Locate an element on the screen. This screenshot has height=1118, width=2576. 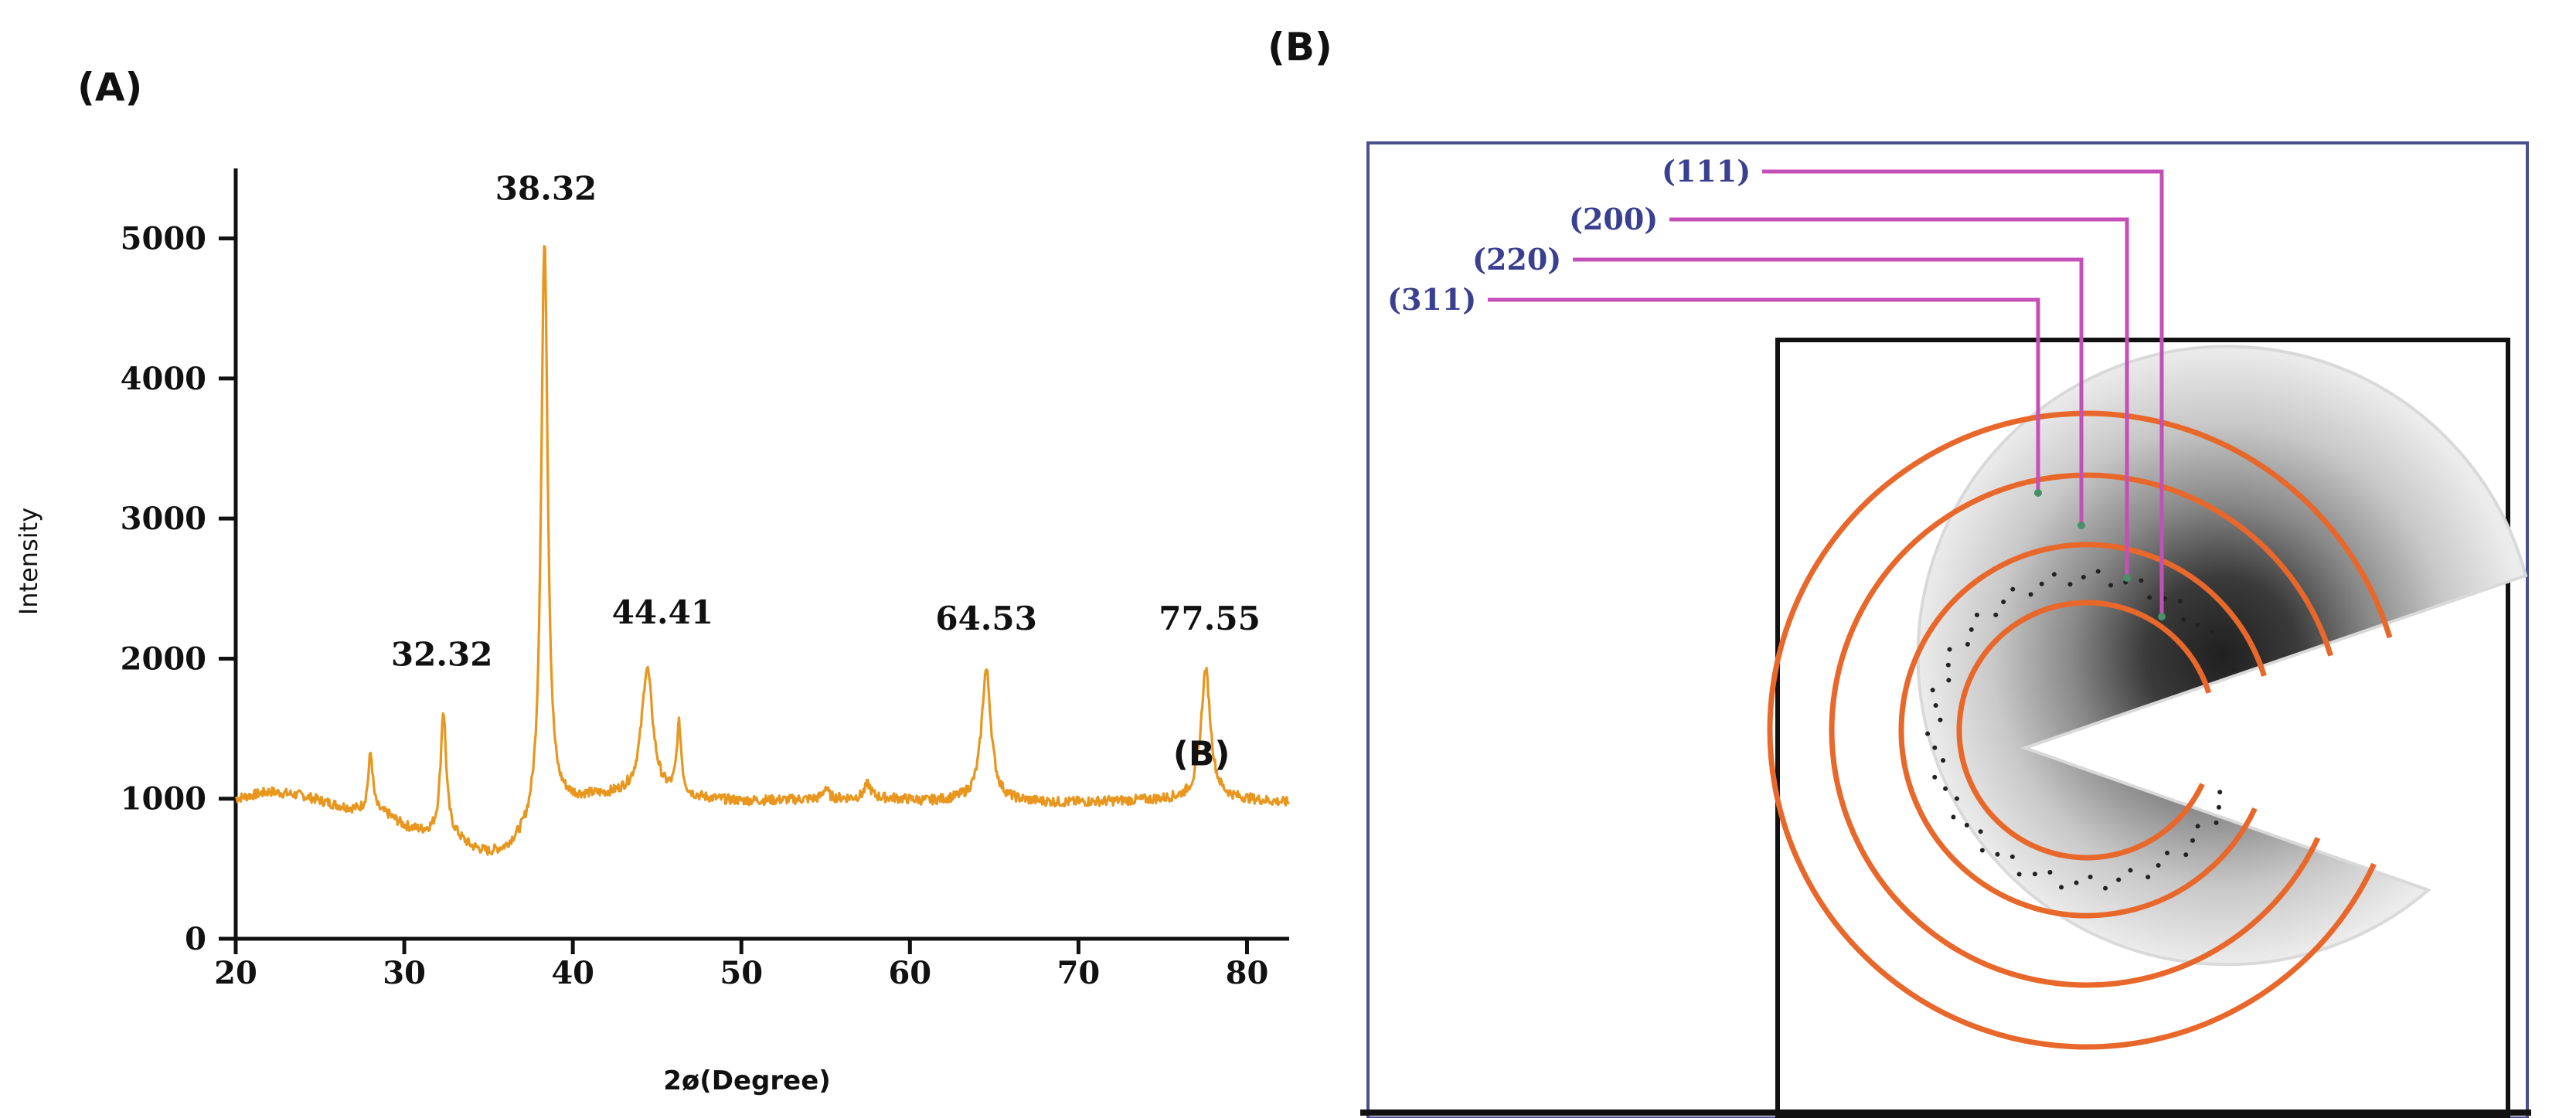
diffraction-rings is located at coordinates (2080, 730).